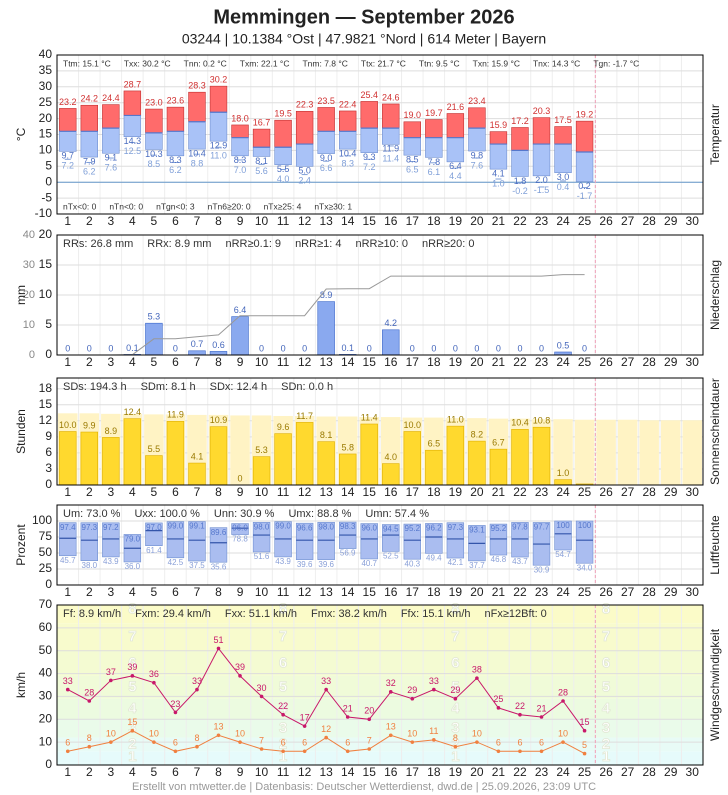  Describe the element at coordinates (219, 566) in the screenshot. I see `min-label: 35.6` at that location.